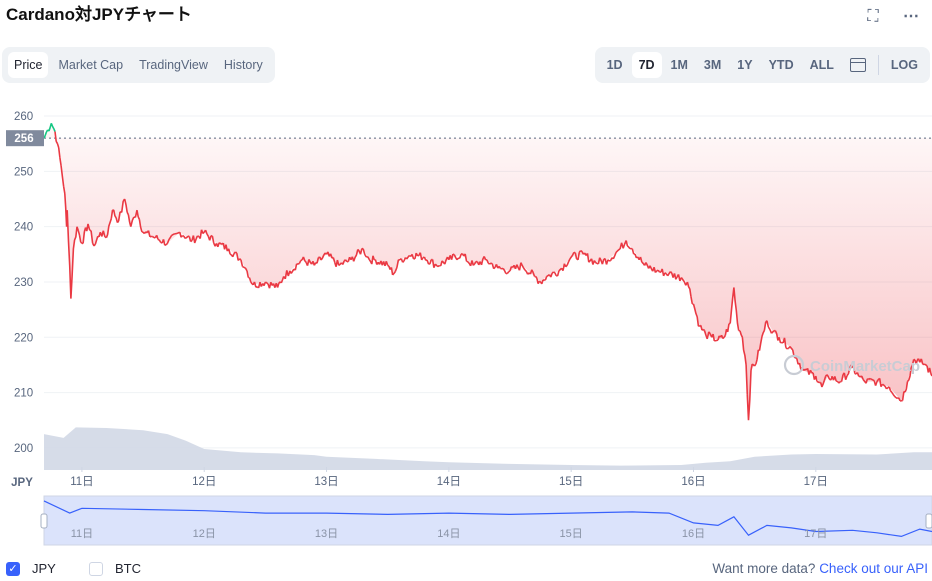 The width and height of the screenshot is (932, 581). I want to click on x-tick-label: 13日, so click(326, 482).